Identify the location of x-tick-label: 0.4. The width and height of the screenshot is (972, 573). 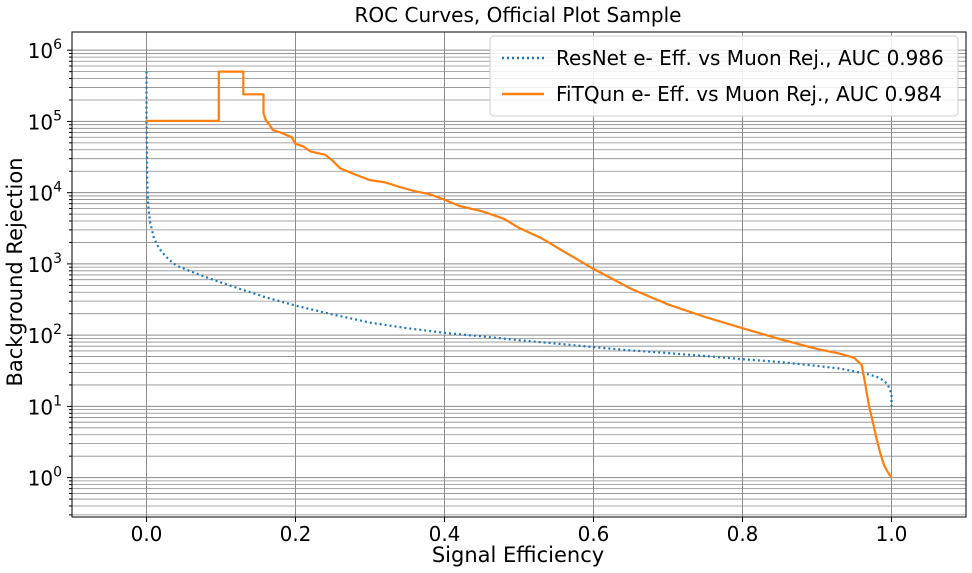
(445, 534).